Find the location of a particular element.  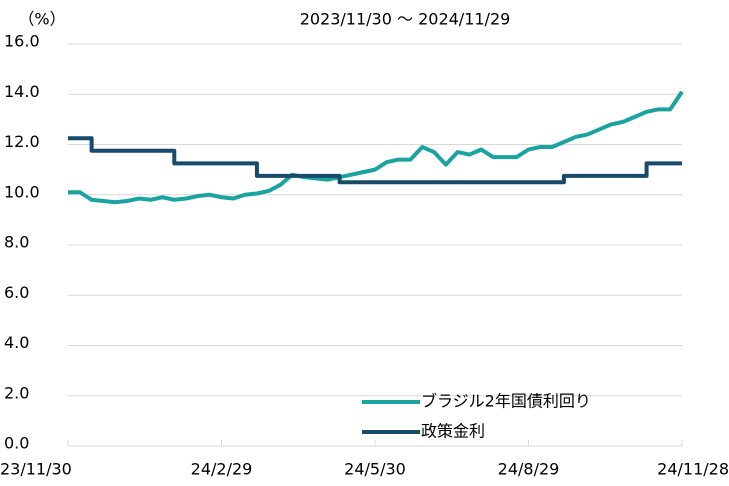

y-tick-label: 14.0 is located at coordinates (22, 91).